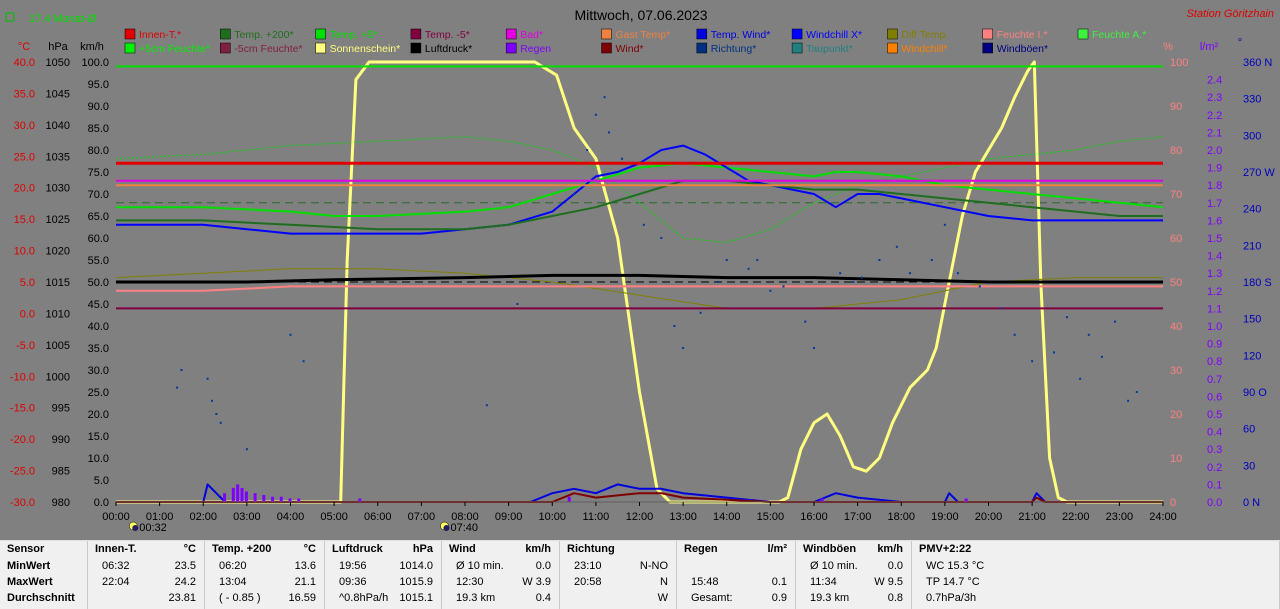 This screenshot has width=1280, height=609. Describe the element at coordinates (1176, 415) in the screenshot. I see `y_percent-tick: 20` at that location.